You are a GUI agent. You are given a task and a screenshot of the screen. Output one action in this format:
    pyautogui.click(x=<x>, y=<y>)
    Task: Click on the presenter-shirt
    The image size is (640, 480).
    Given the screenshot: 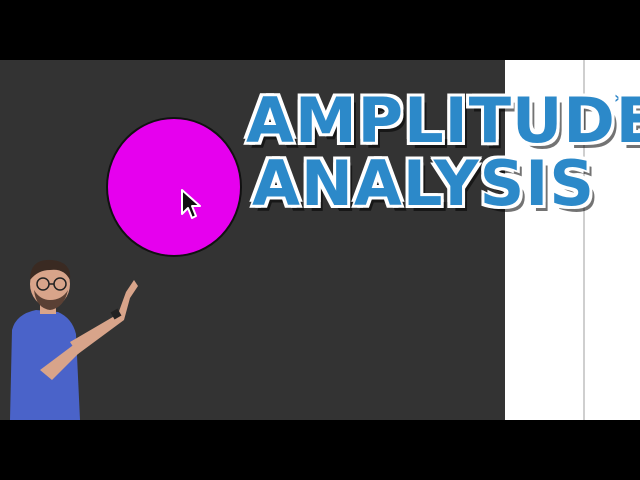 What is the action you would take?
    pyautogui.click(x=45, y=365)
    